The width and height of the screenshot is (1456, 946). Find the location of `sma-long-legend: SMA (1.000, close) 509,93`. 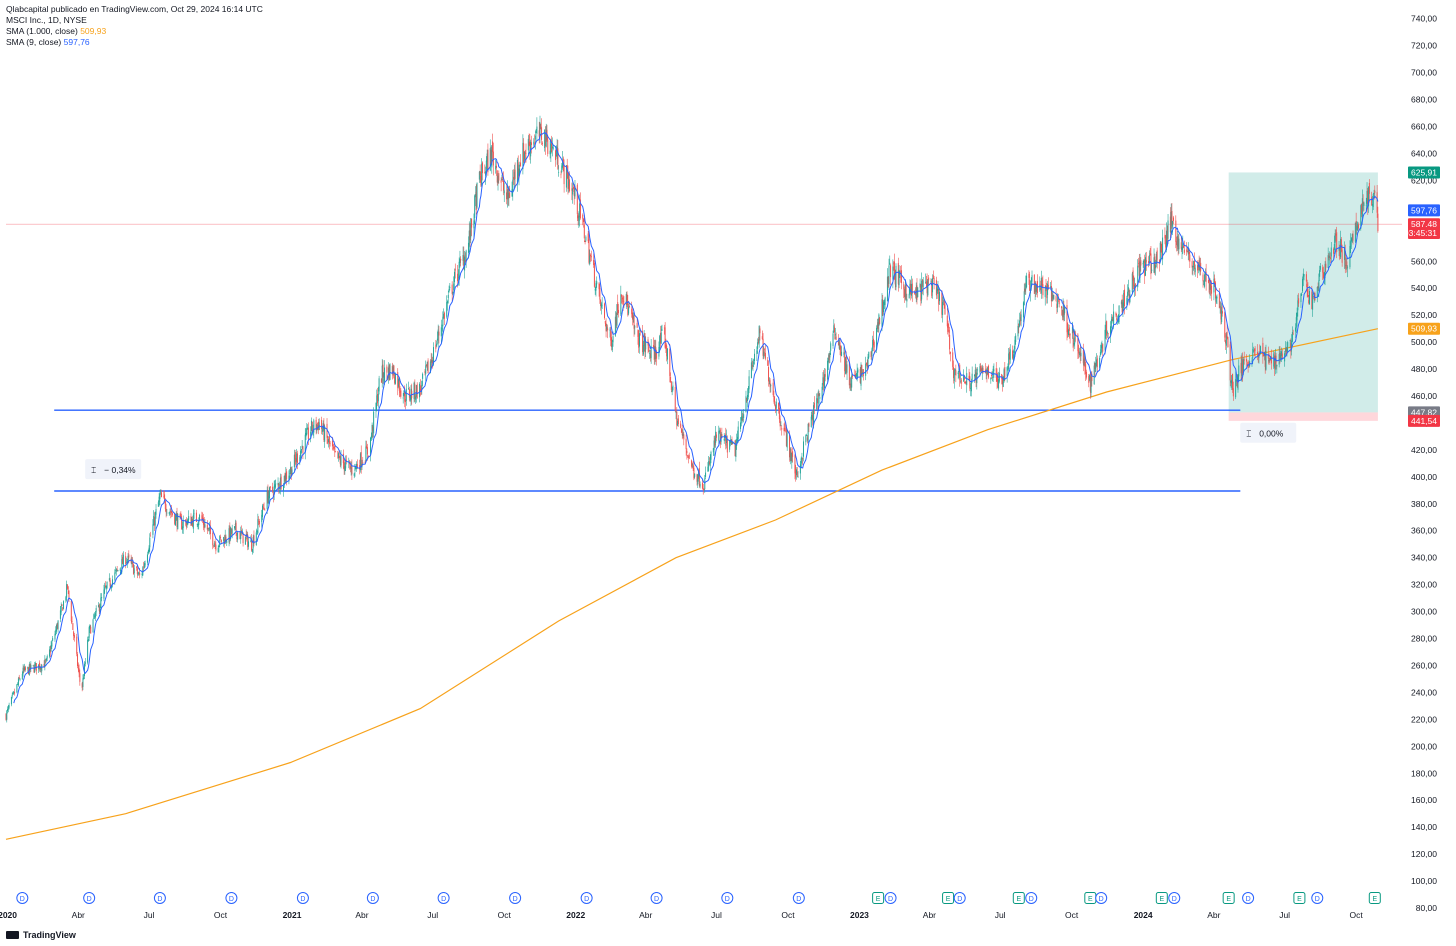

sma-long-legend: SMA (1.000, close) 509,93 is located at coordinates (134, 31).